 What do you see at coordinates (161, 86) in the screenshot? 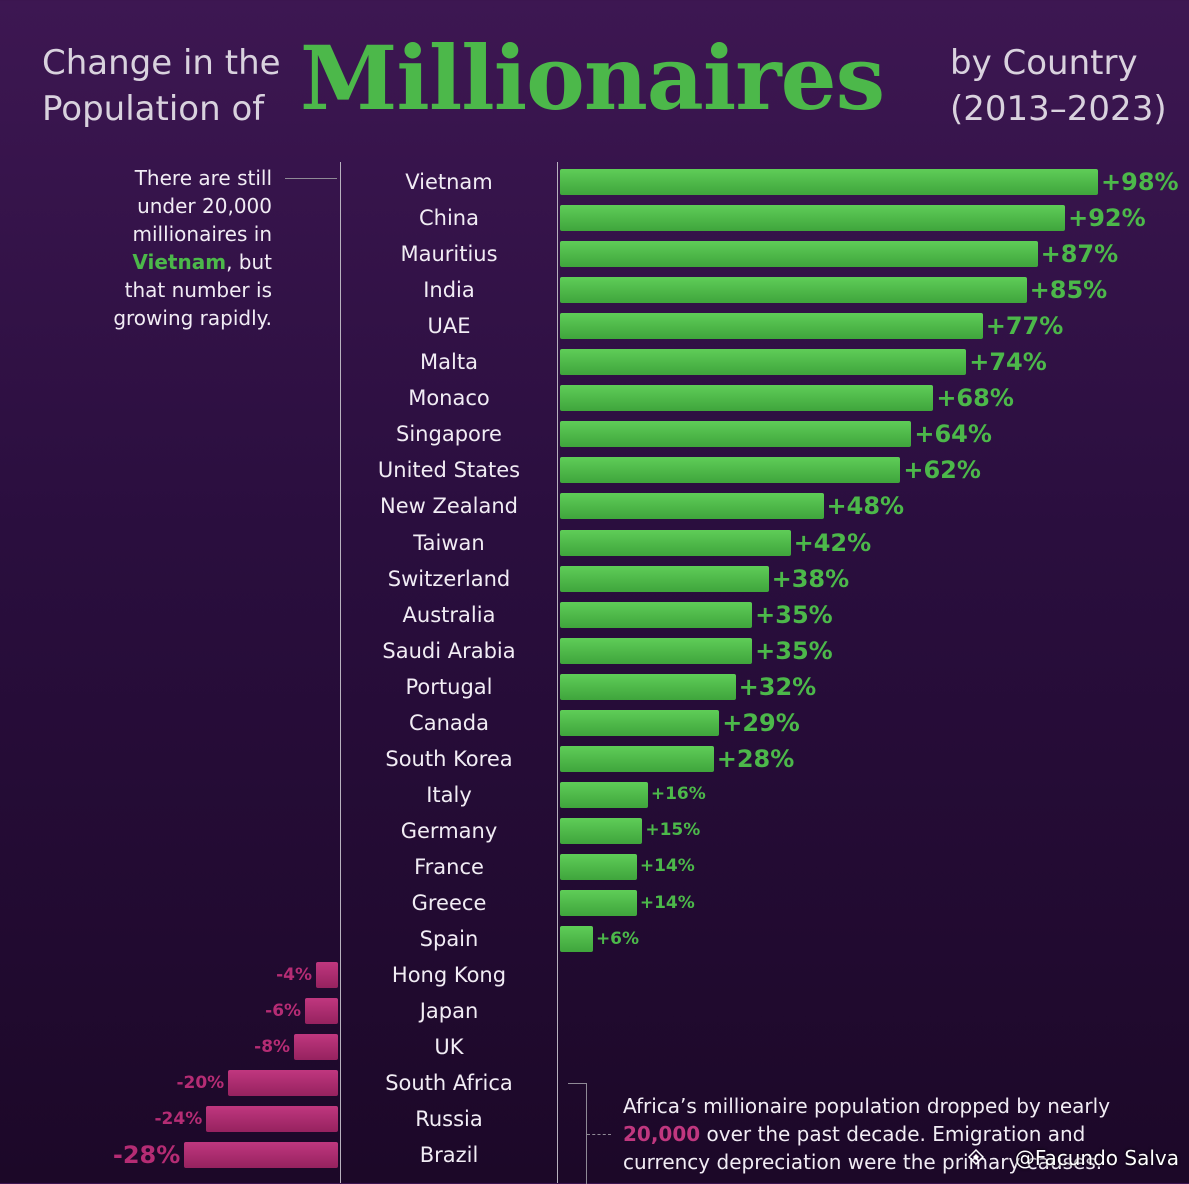
I see `title-left: Change in the Population of` at bounding box center [161, 86].